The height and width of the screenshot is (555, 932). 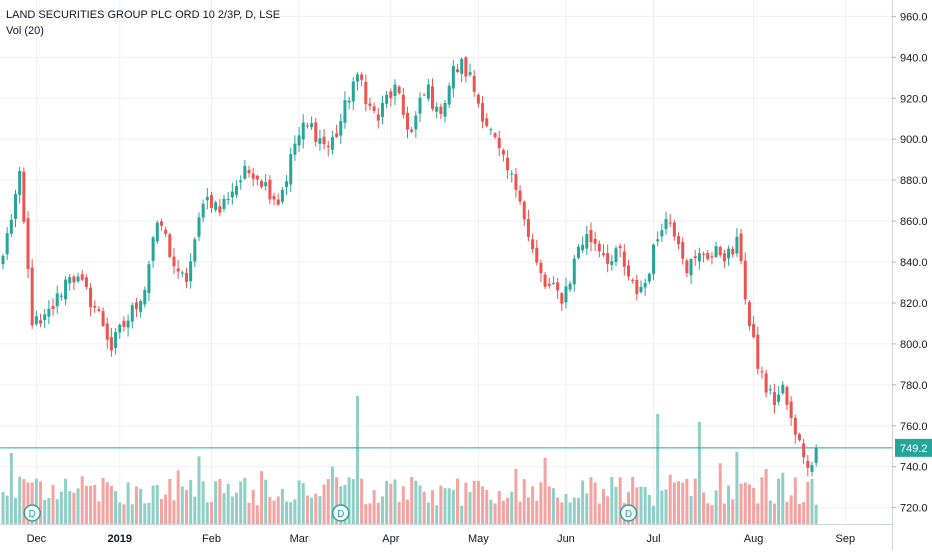 What do you see at coordinates (914, 509) in the screenshot?
I see `y-tick-label: 720.0` at bounding box center [914, 509].